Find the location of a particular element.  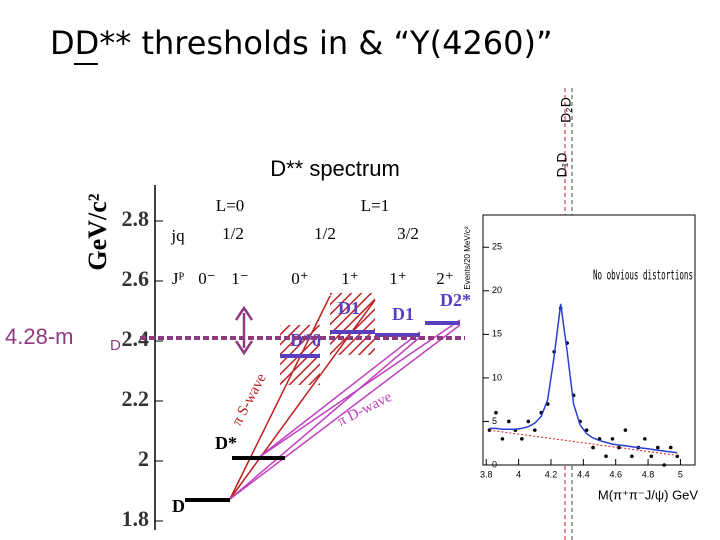

y-tick-label: 15 is located at coordinates (497, 334).